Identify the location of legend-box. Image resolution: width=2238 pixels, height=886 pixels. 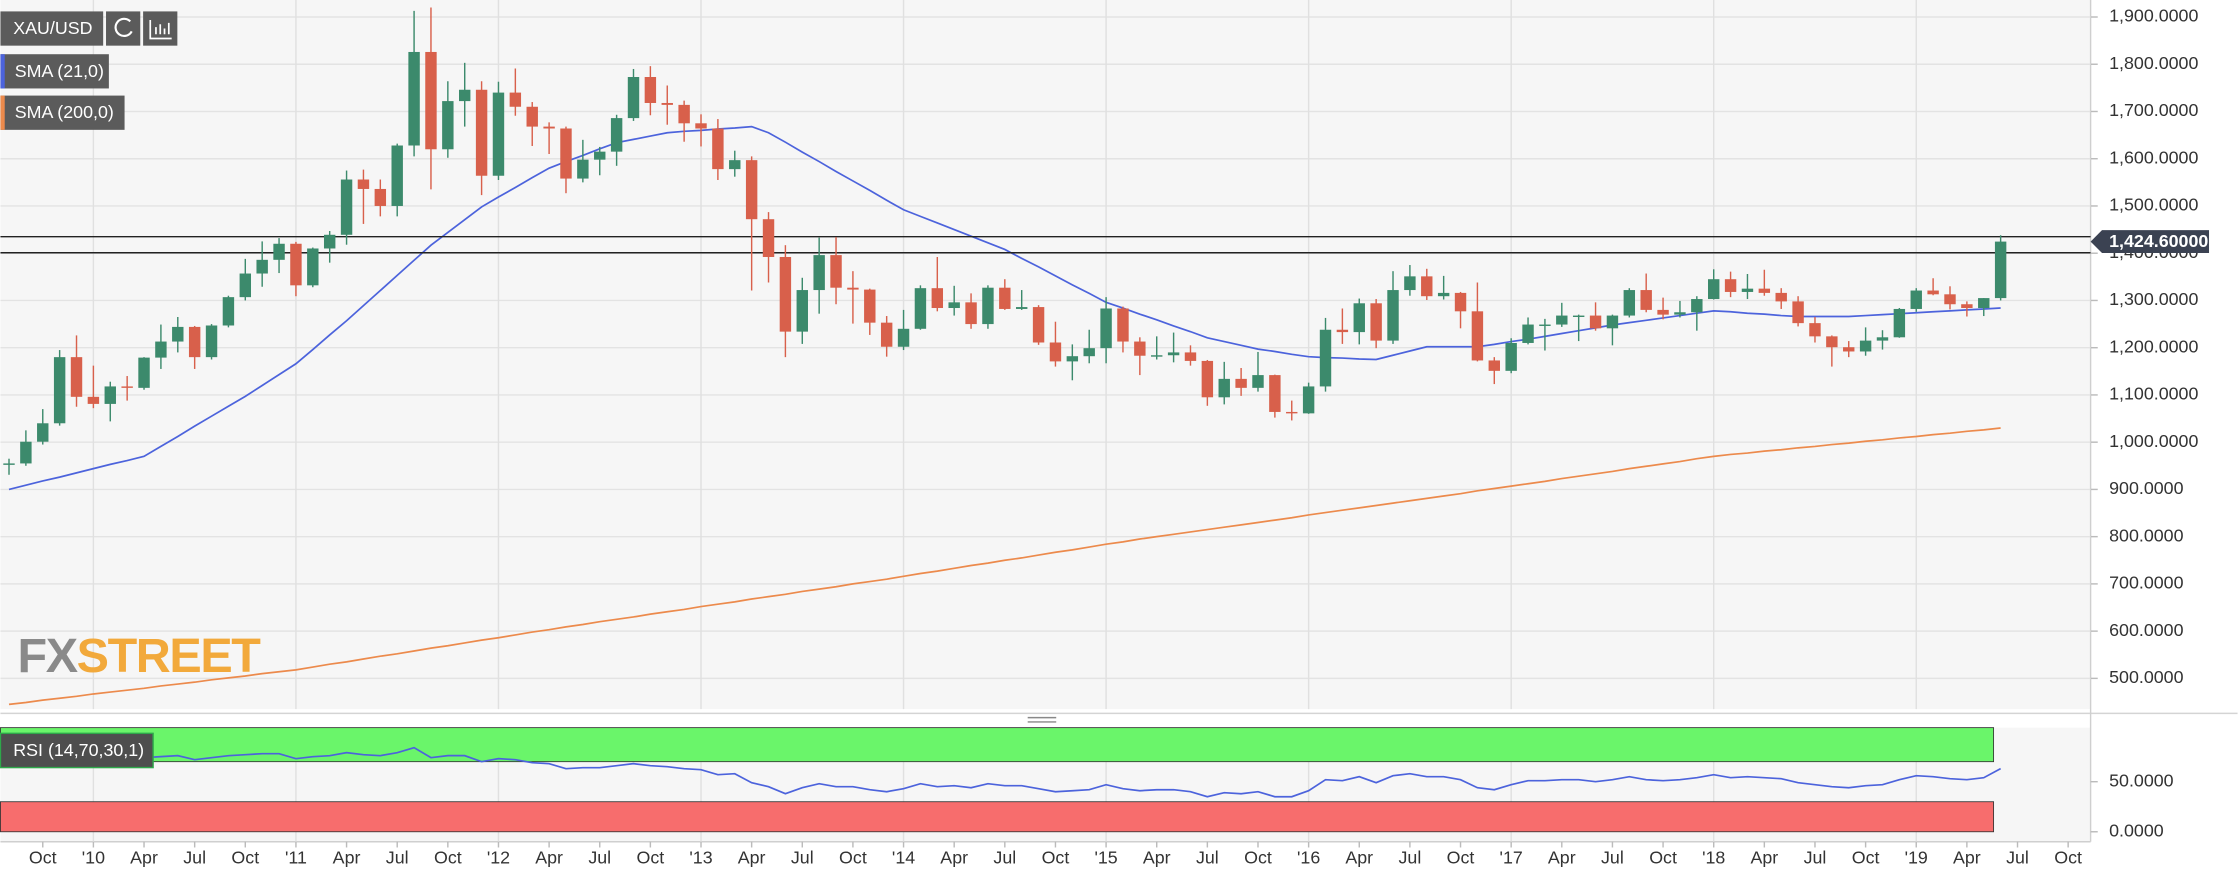
(62, 112).